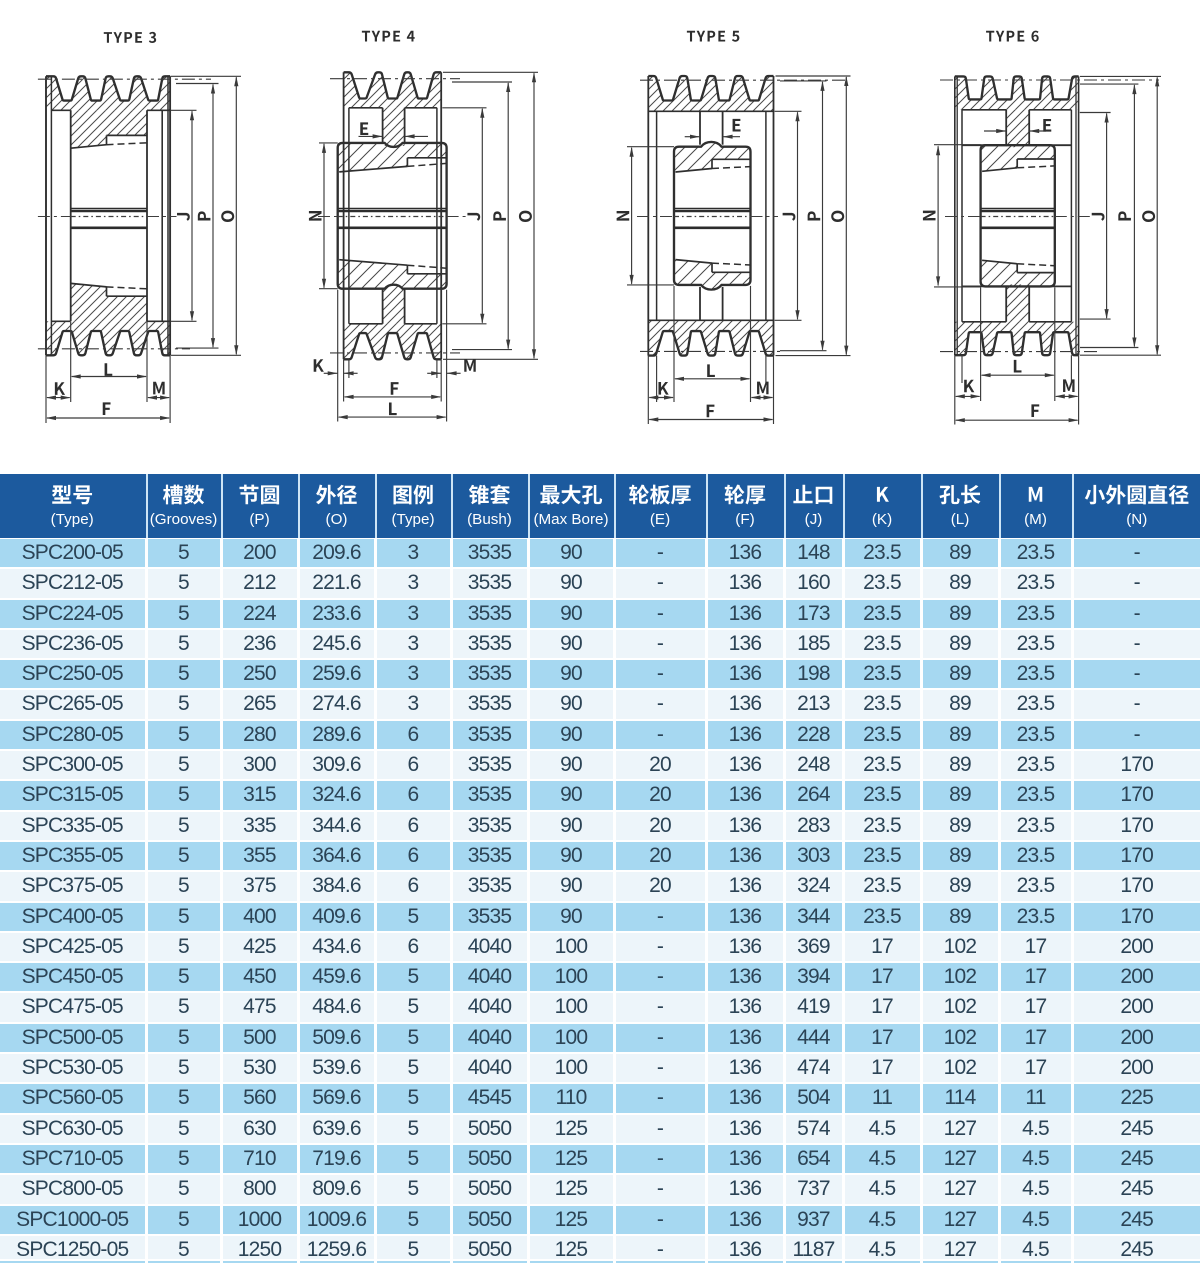  I want to click on svg-text: (M), so click(1035, 519).